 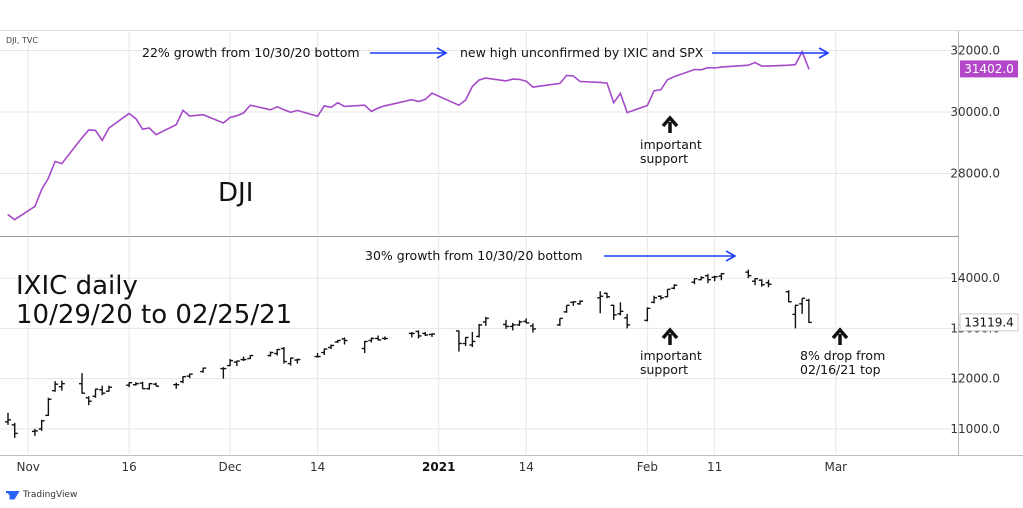 I want to click on dji-new-high-note: new high unconfirmed by IXIC and SPX, so click(x=582, y=52).